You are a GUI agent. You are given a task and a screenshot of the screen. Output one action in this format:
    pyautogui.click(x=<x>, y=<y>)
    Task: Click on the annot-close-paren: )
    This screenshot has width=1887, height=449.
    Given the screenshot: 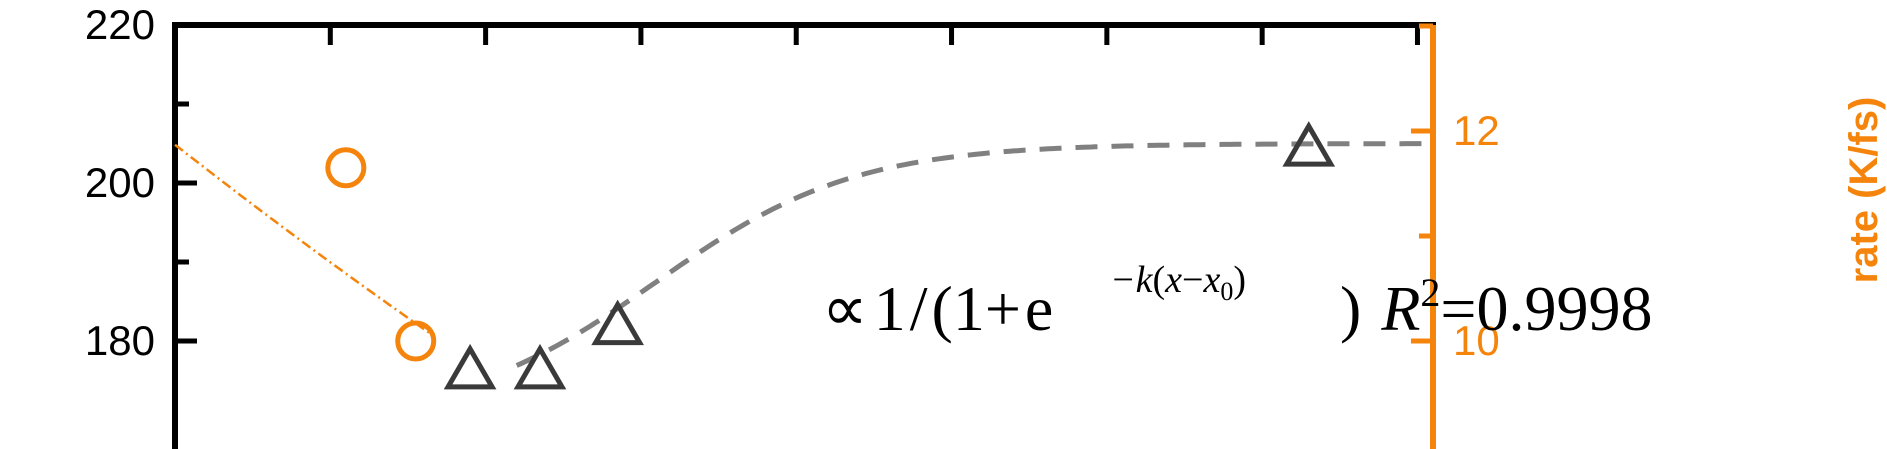 What is the action you would take?
    pyautogui.click(x=1350, y=308)
    